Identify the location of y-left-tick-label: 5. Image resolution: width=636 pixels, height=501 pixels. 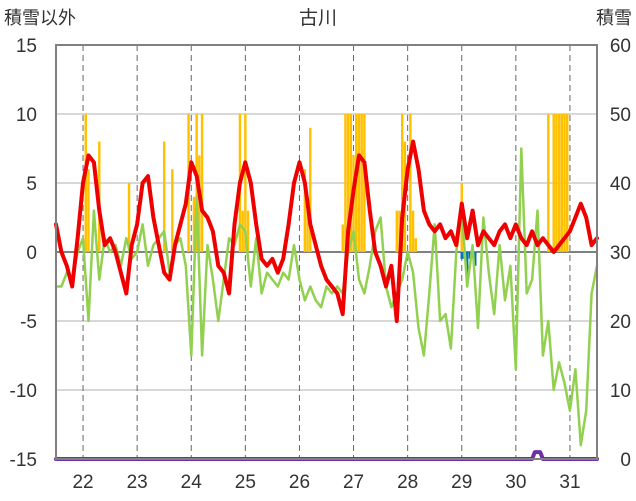
(31, 184).